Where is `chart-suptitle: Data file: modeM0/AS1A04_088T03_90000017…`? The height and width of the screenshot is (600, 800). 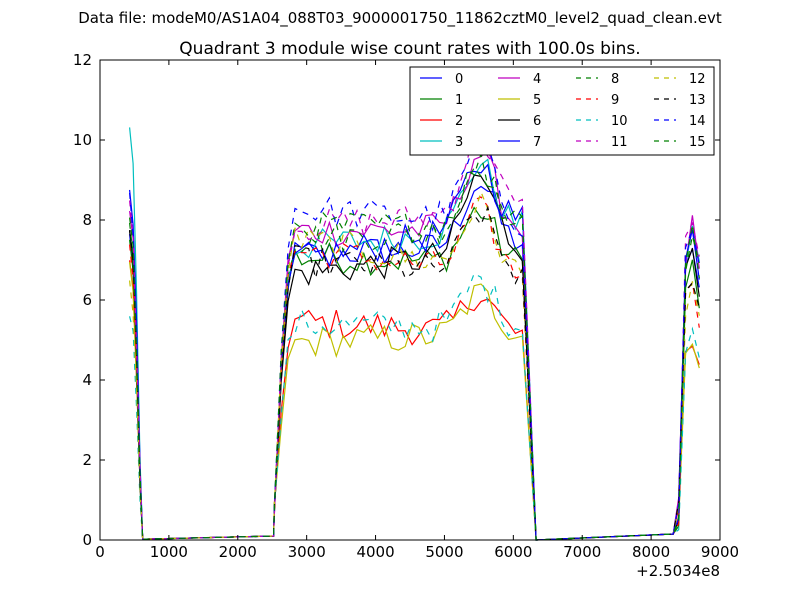
chart-suptitle: Data file: modeM0/AS1A04_088T03_90000017… is located at coordinates (400, 18).